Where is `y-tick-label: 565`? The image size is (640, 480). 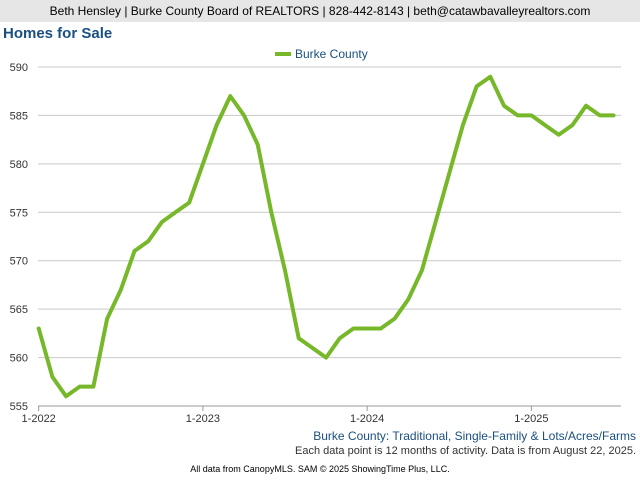
y-tick-label: 565 is located at coordinates (19, 310).